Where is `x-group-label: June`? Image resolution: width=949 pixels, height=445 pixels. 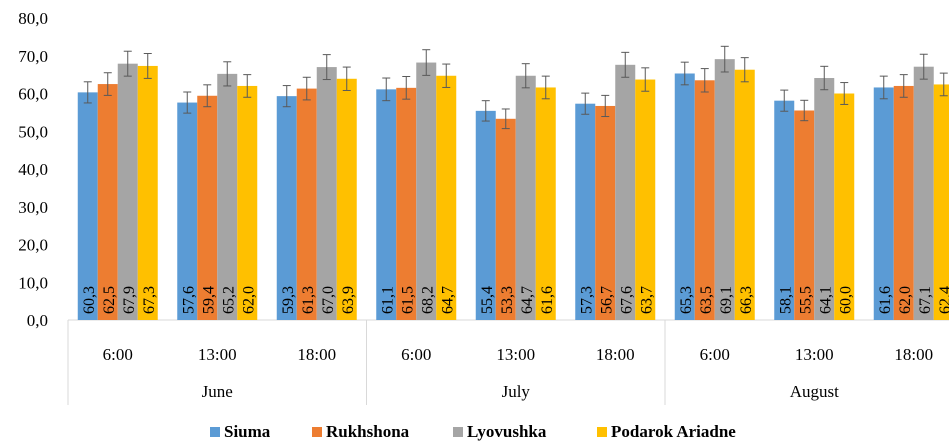
x-group-label: June is located at coordinates (217, 391).